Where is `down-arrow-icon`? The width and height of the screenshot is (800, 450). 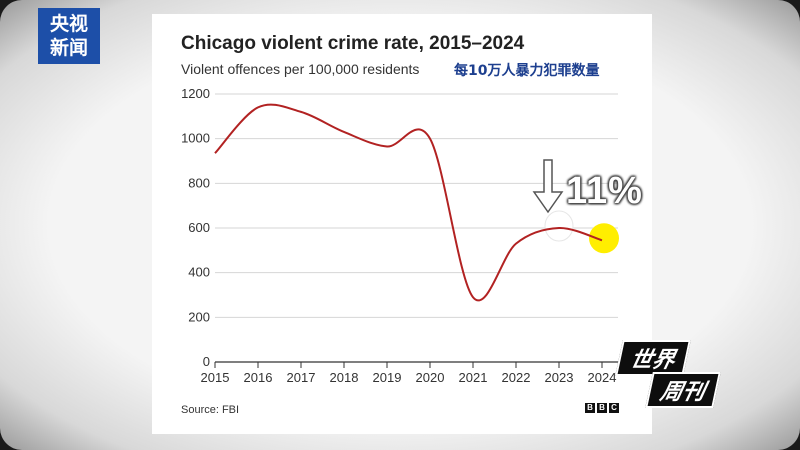 down-arrow-icon is located at coordinates (548, 186).